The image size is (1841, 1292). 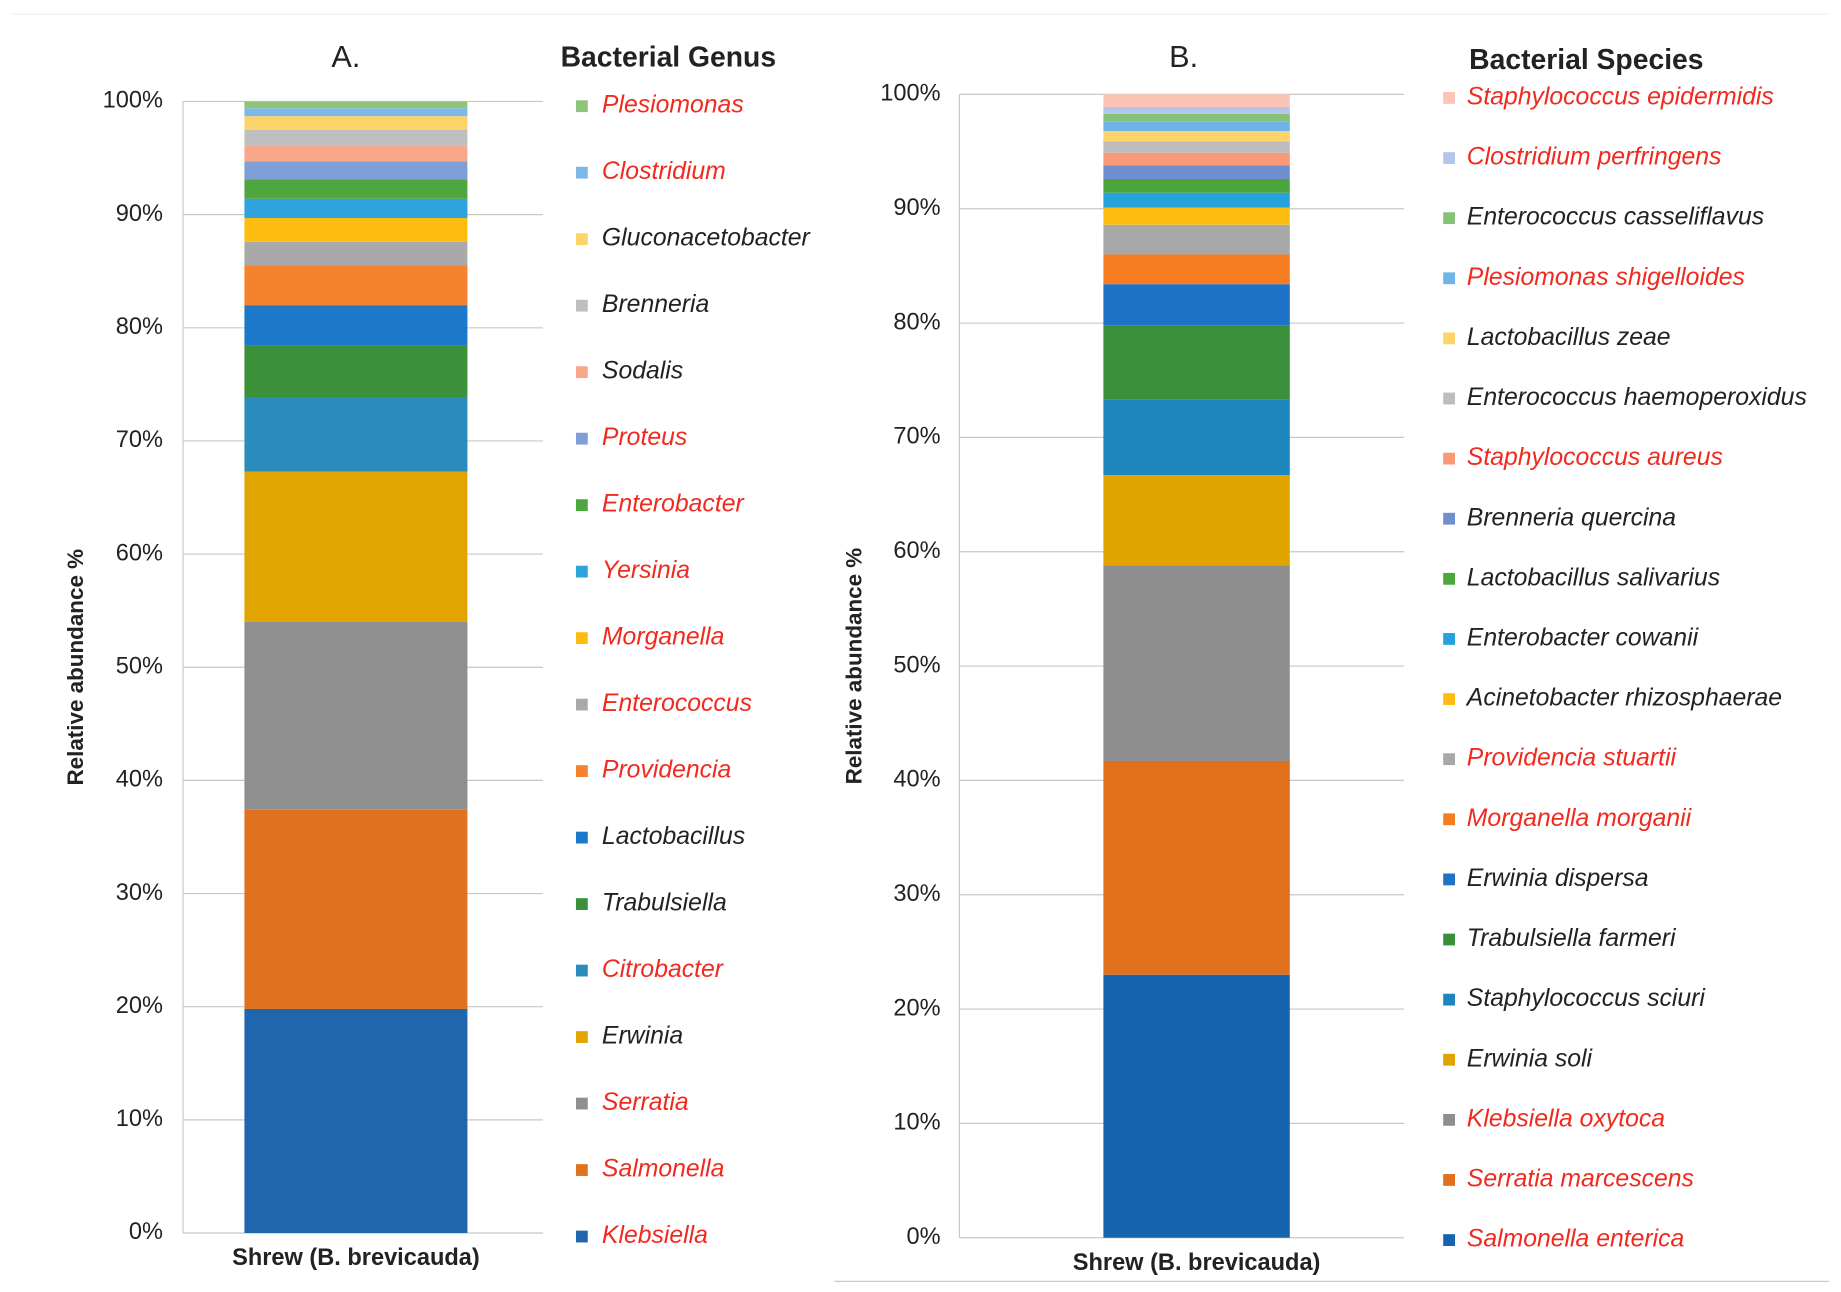 What do you see at coordinates (663, 637) in the screenshot?
I see `legend-label: Morganella` at bounding box center [663, 637].